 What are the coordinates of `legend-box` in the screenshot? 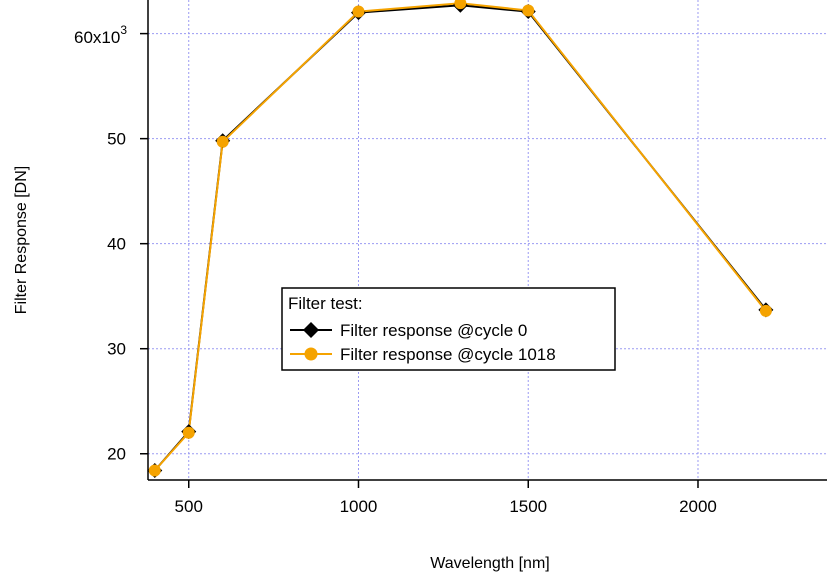 It's located at (448, 329).